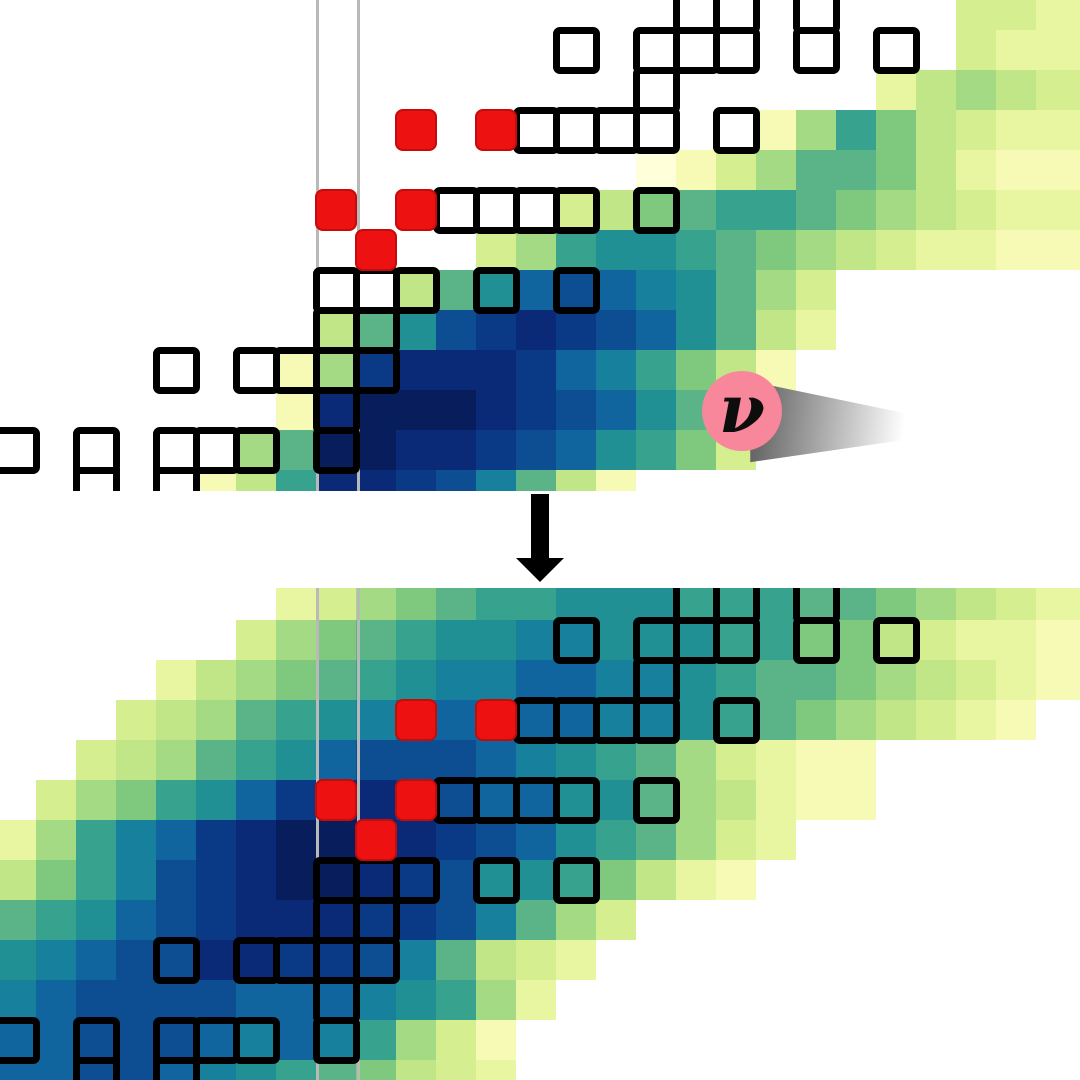 The height and width of the screenshot is (1080, 1080). I want to click on outline-leg-bar, so click(116, 479).